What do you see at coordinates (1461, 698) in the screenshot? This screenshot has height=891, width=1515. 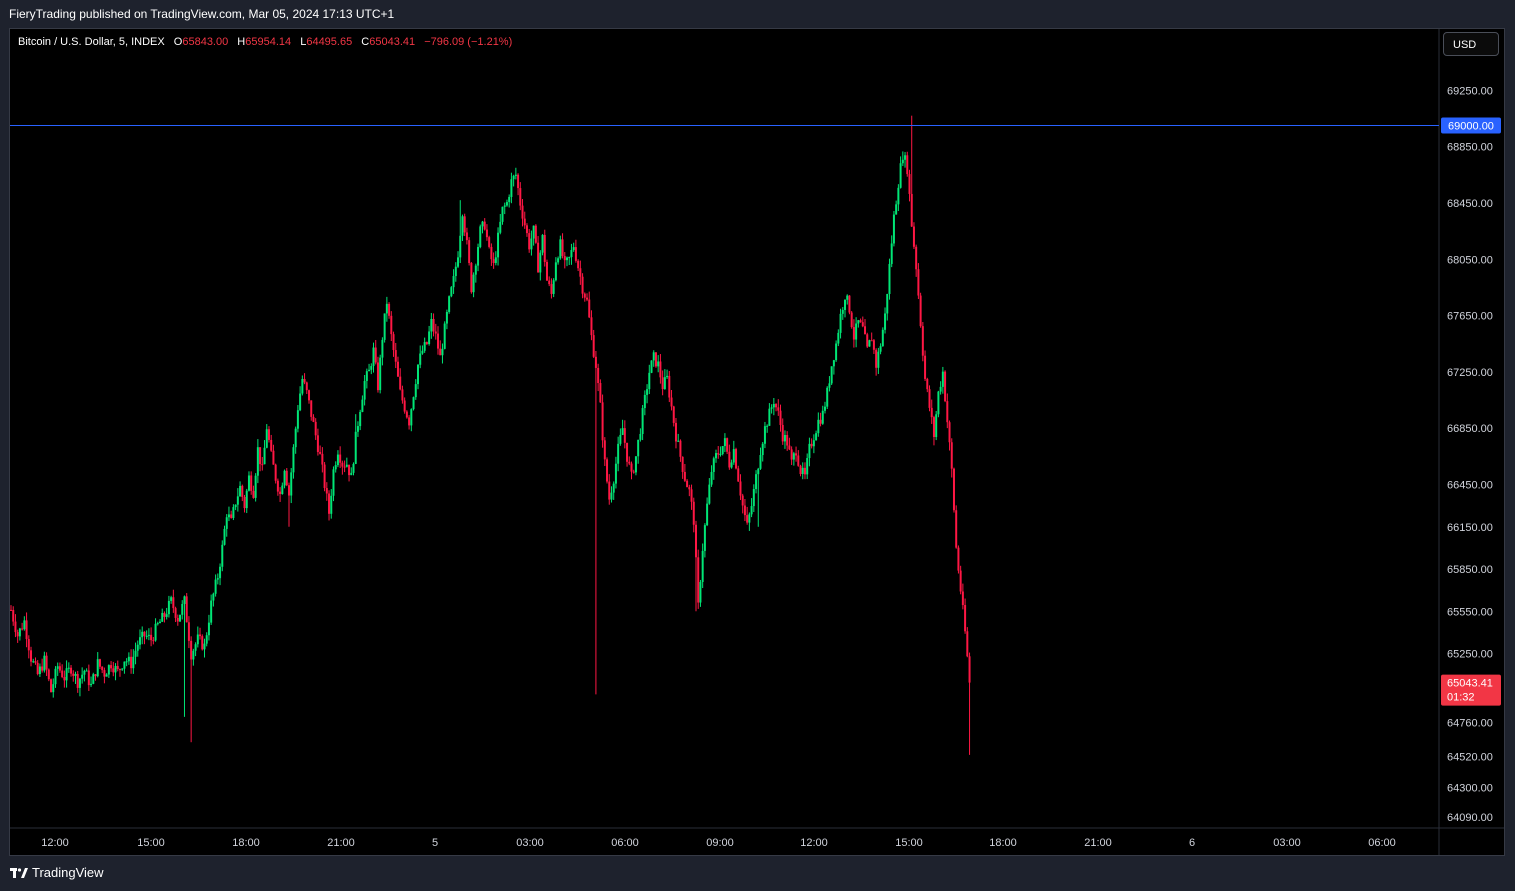 I see `bar-countdown-label: 01:32` at bounding box center [1461, 698].